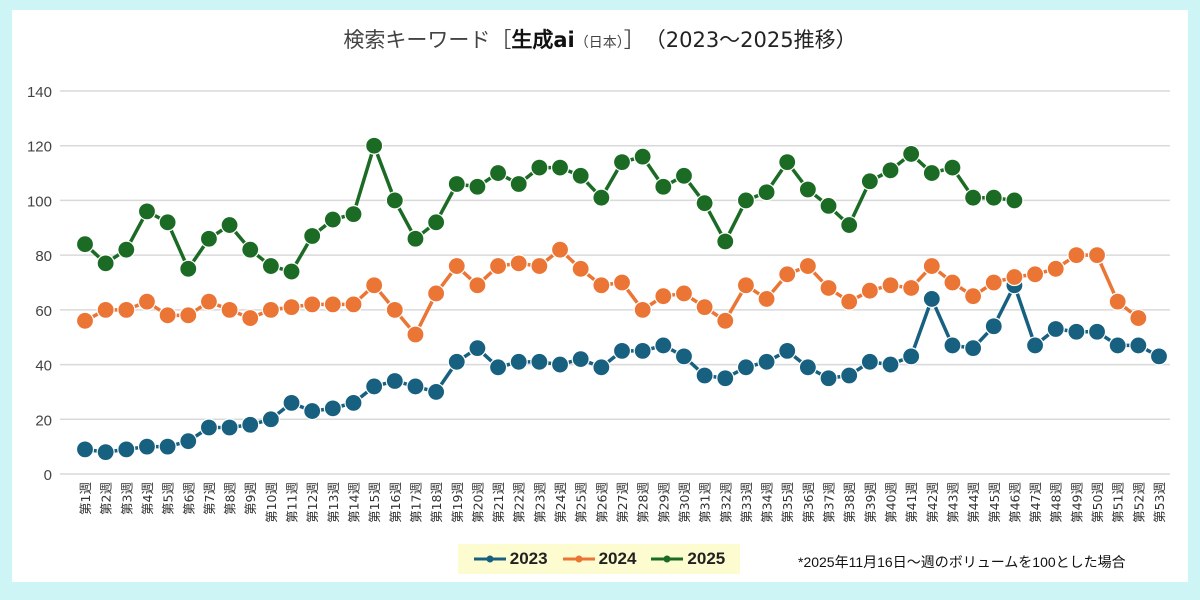  I want to click on x-tick-label: 第9週, so click(250, 498).